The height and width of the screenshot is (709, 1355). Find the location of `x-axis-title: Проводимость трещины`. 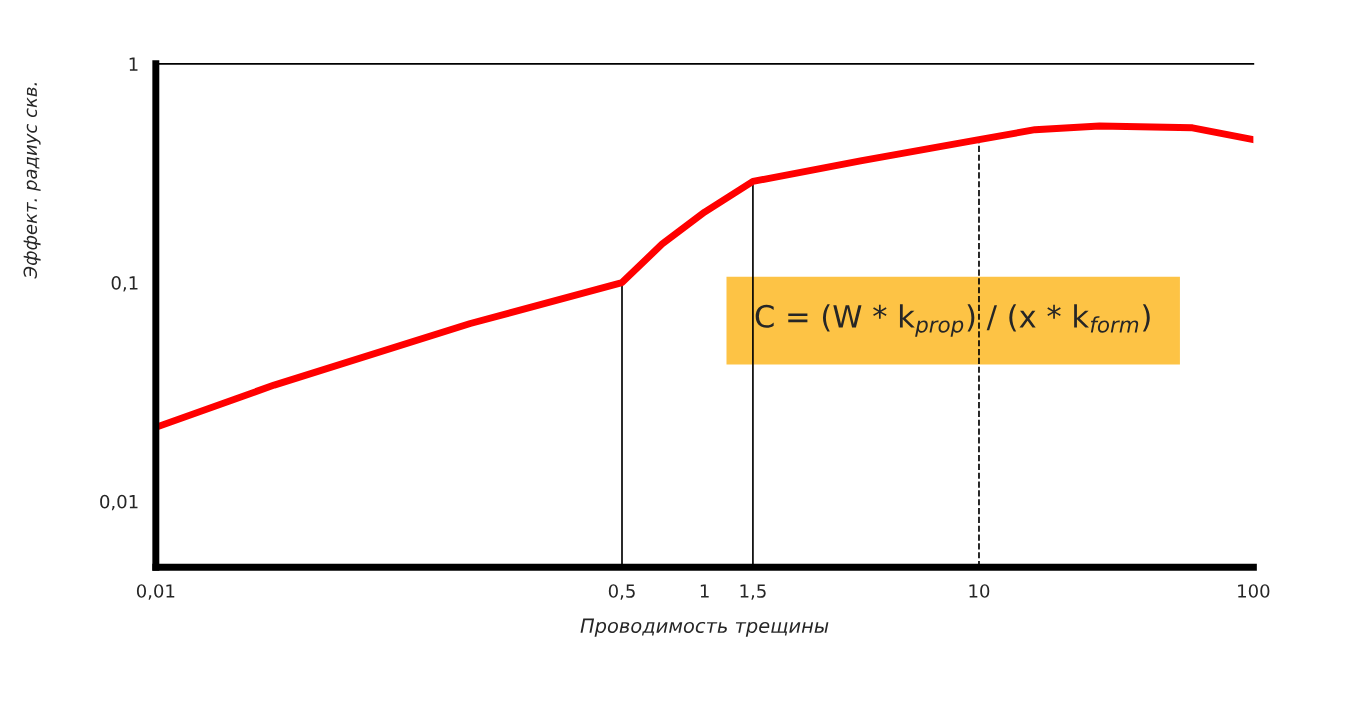

x-axis-title: Проводимость трещины is located at coordinates (704, 627).